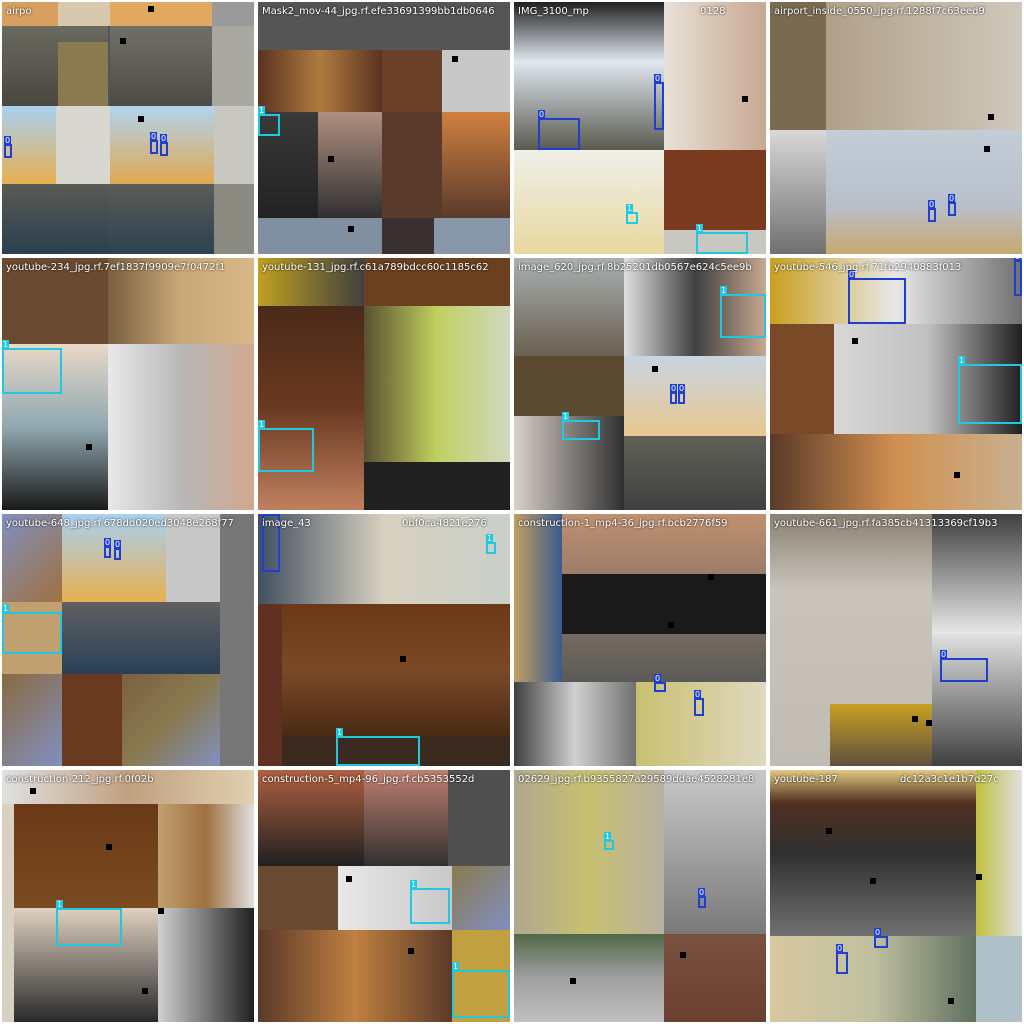 This screenshot has height=1024, width=1024. What do you see at coordinates (128, 896) in the screenshot?
I see `mosaic-tile: 1 construction-212_jpg.rf.0f02b` at bounding box center [128, 896].